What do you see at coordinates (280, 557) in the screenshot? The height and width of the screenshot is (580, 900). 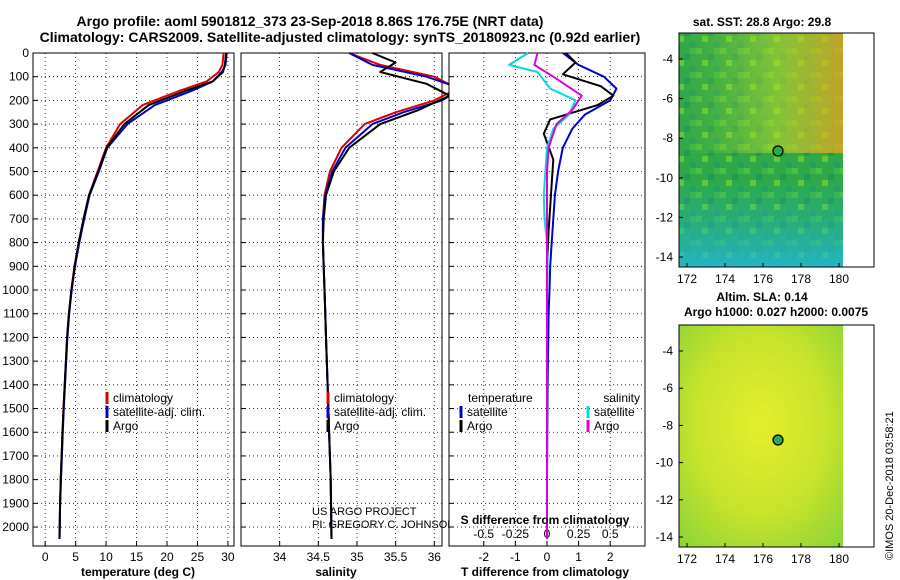 I see `x-tick-label: 34` at bounding box center [280, 557].